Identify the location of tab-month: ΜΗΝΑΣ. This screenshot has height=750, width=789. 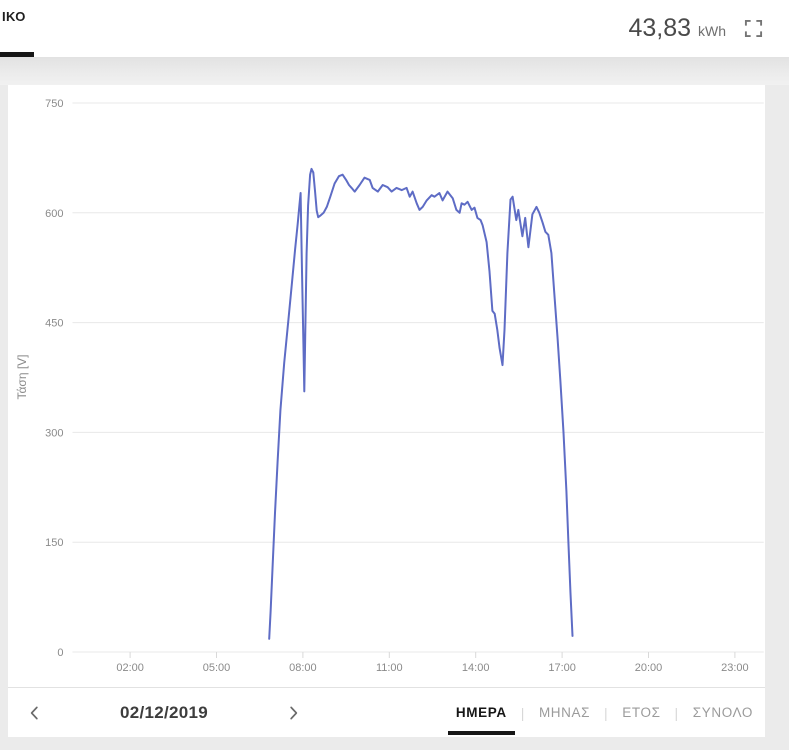
(564, 712).